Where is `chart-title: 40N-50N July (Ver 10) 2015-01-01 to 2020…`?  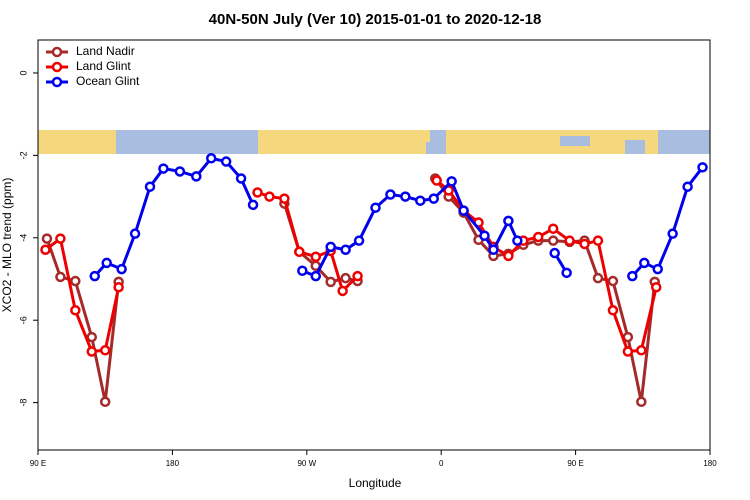
chart-title: 40N-50N July (Ver 10) 2015-01-01 to 2020… is located at coordinates (375, 19).